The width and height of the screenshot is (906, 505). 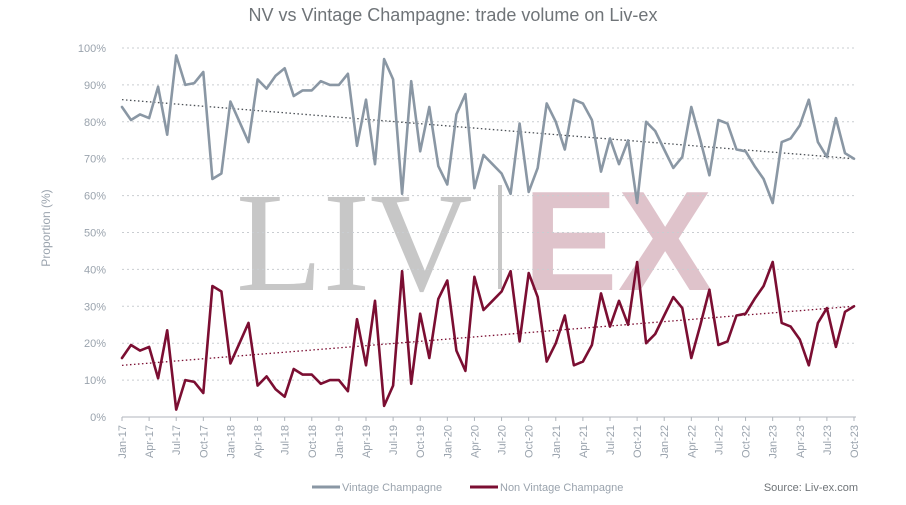 I want to click on watermark-ex: EX, so click(x=617, y=241).